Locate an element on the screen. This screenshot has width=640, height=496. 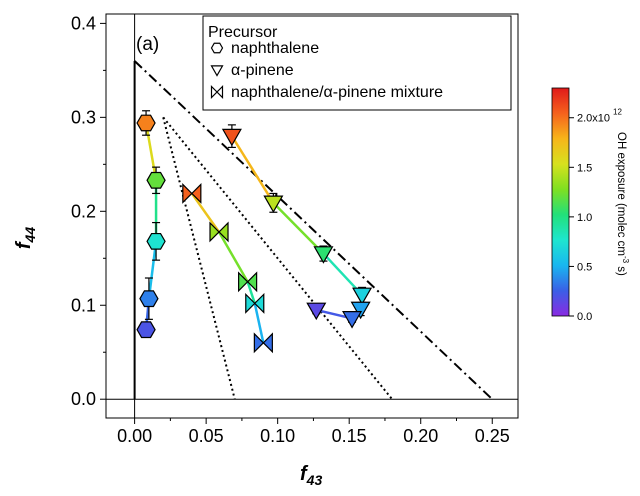
x-tick-label: 0.00 is located at coordinates (134, 436).